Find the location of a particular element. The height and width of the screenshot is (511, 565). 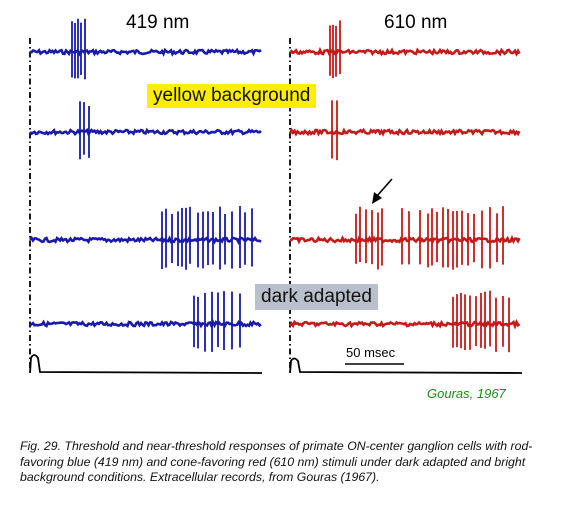

scale-bar-label: 50 msec is located at coordinates (371, 352).